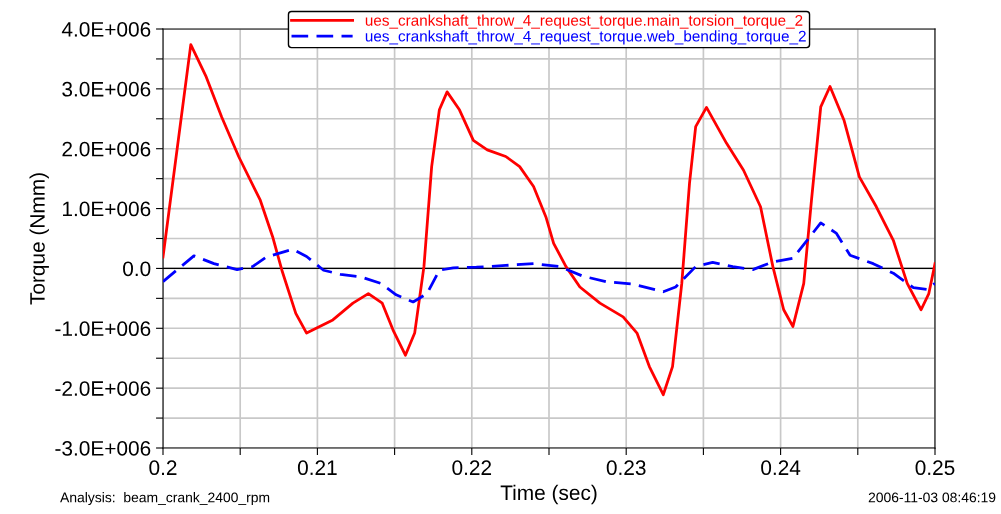 This screenshot has height=514, width=1001. Describe the element at coordinates (106, 29) in the screenshot. I see `y-tick-label: 4.0E+006` at that location.